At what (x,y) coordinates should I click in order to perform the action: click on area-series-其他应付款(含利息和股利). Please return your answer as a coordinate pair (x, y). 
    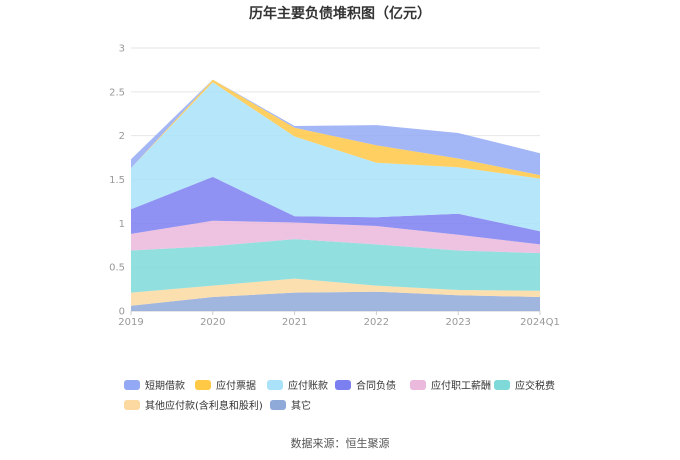
    Looking at the image, I should click on (335, 292).